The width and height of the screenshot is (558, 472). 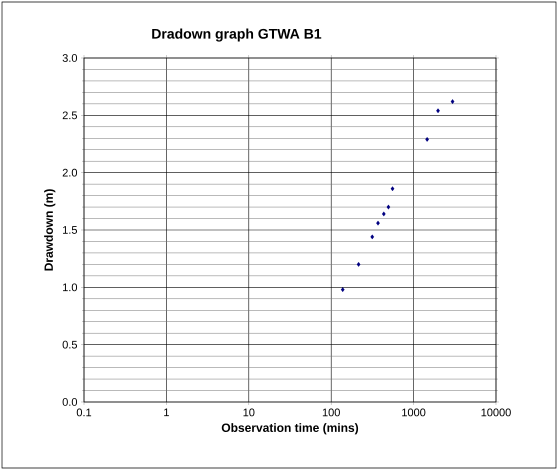 I want to click on x-tick-label: 1000, so click(x=414, y=412).